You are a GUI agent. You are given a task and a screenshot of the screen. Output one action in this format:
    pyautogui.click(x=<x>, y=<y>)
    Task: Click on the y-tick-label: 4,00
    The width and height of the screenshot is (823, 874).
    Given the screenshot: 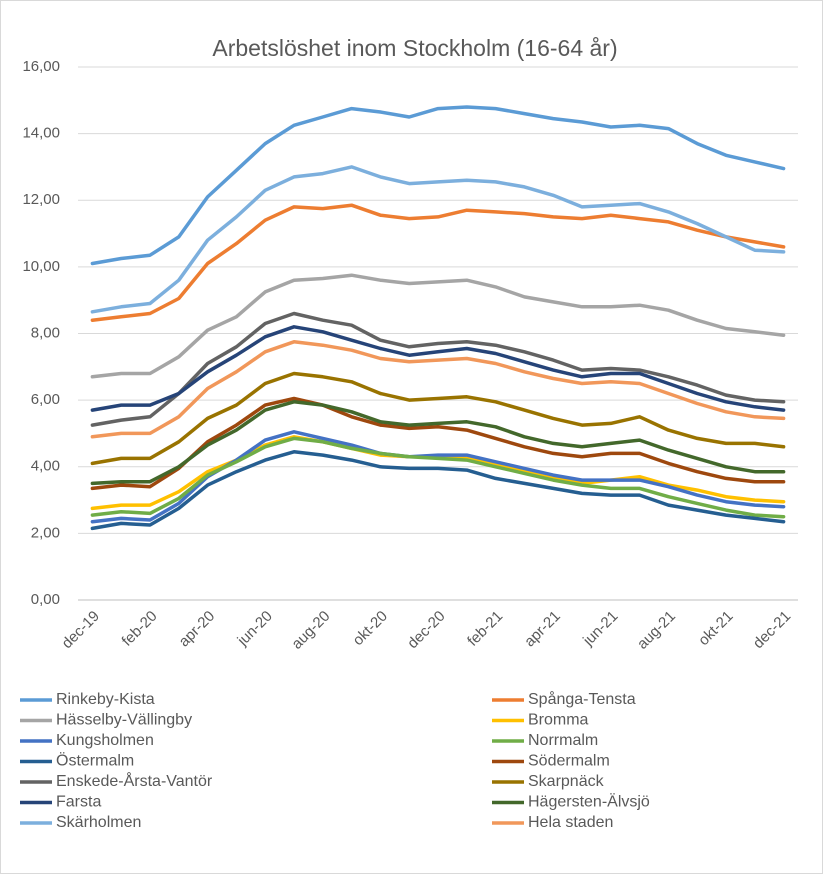 What is the action you would take?
    pyautogui.click(x=45, y=466)
    